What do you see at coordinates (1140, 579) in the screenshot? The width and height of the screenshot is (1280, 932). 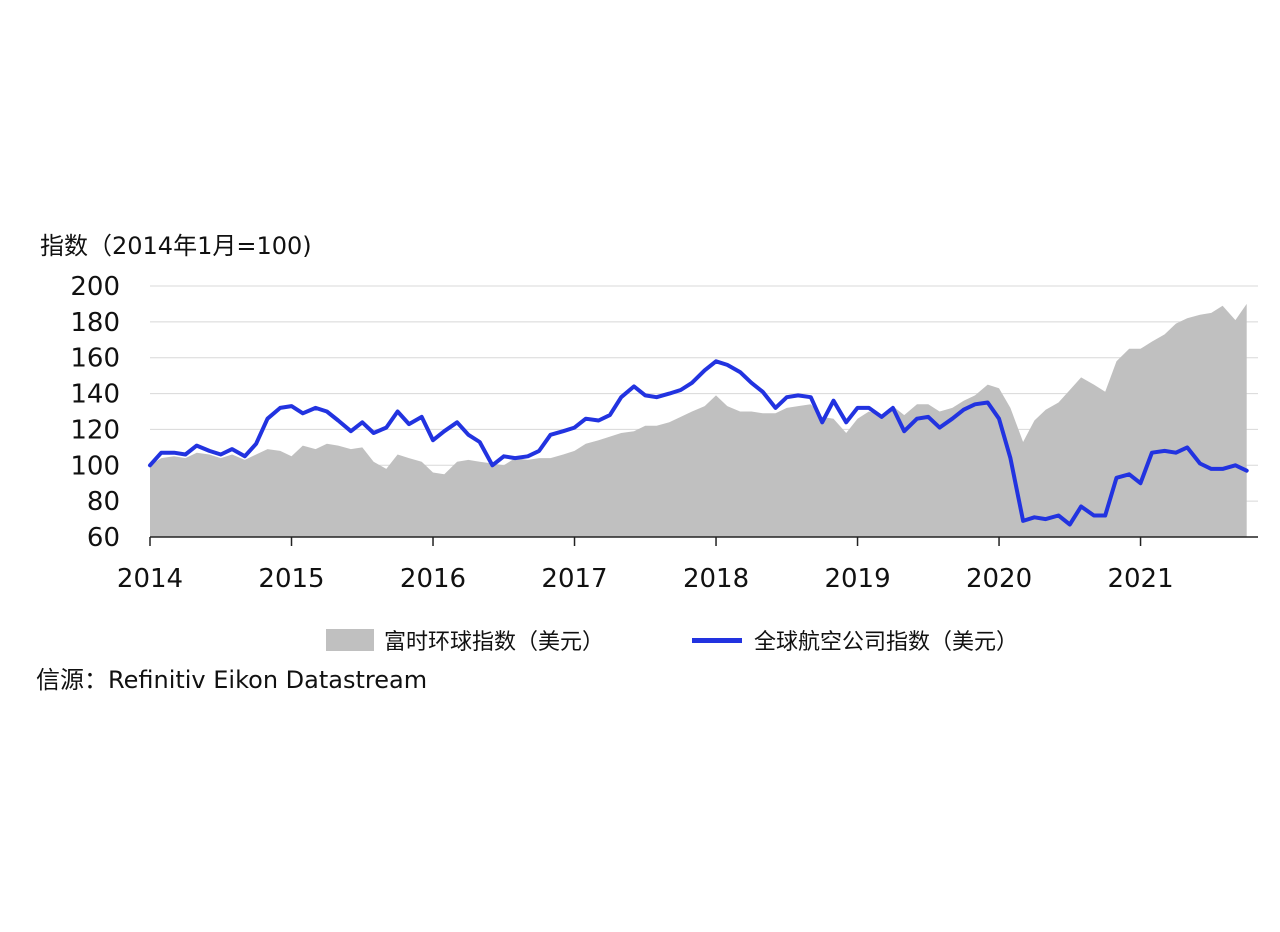 I see `x-tick-label: 2021` at bounding box center [1140, 579].